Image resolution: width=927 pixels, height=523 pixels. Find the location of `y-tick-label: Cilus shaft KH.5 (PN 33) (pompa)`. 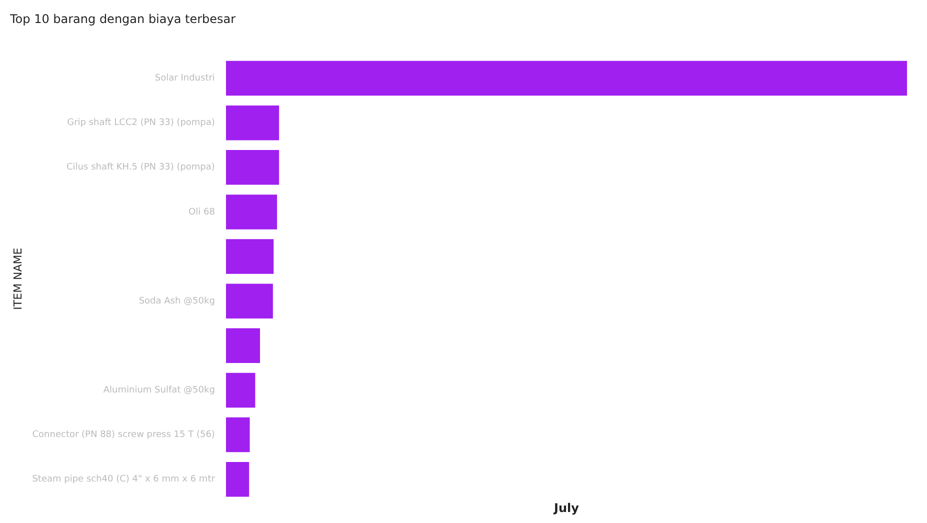

y-tick-label: Cilus shaft KH.5 (PN 33) (pompa) is located at coordinates (140, 167).